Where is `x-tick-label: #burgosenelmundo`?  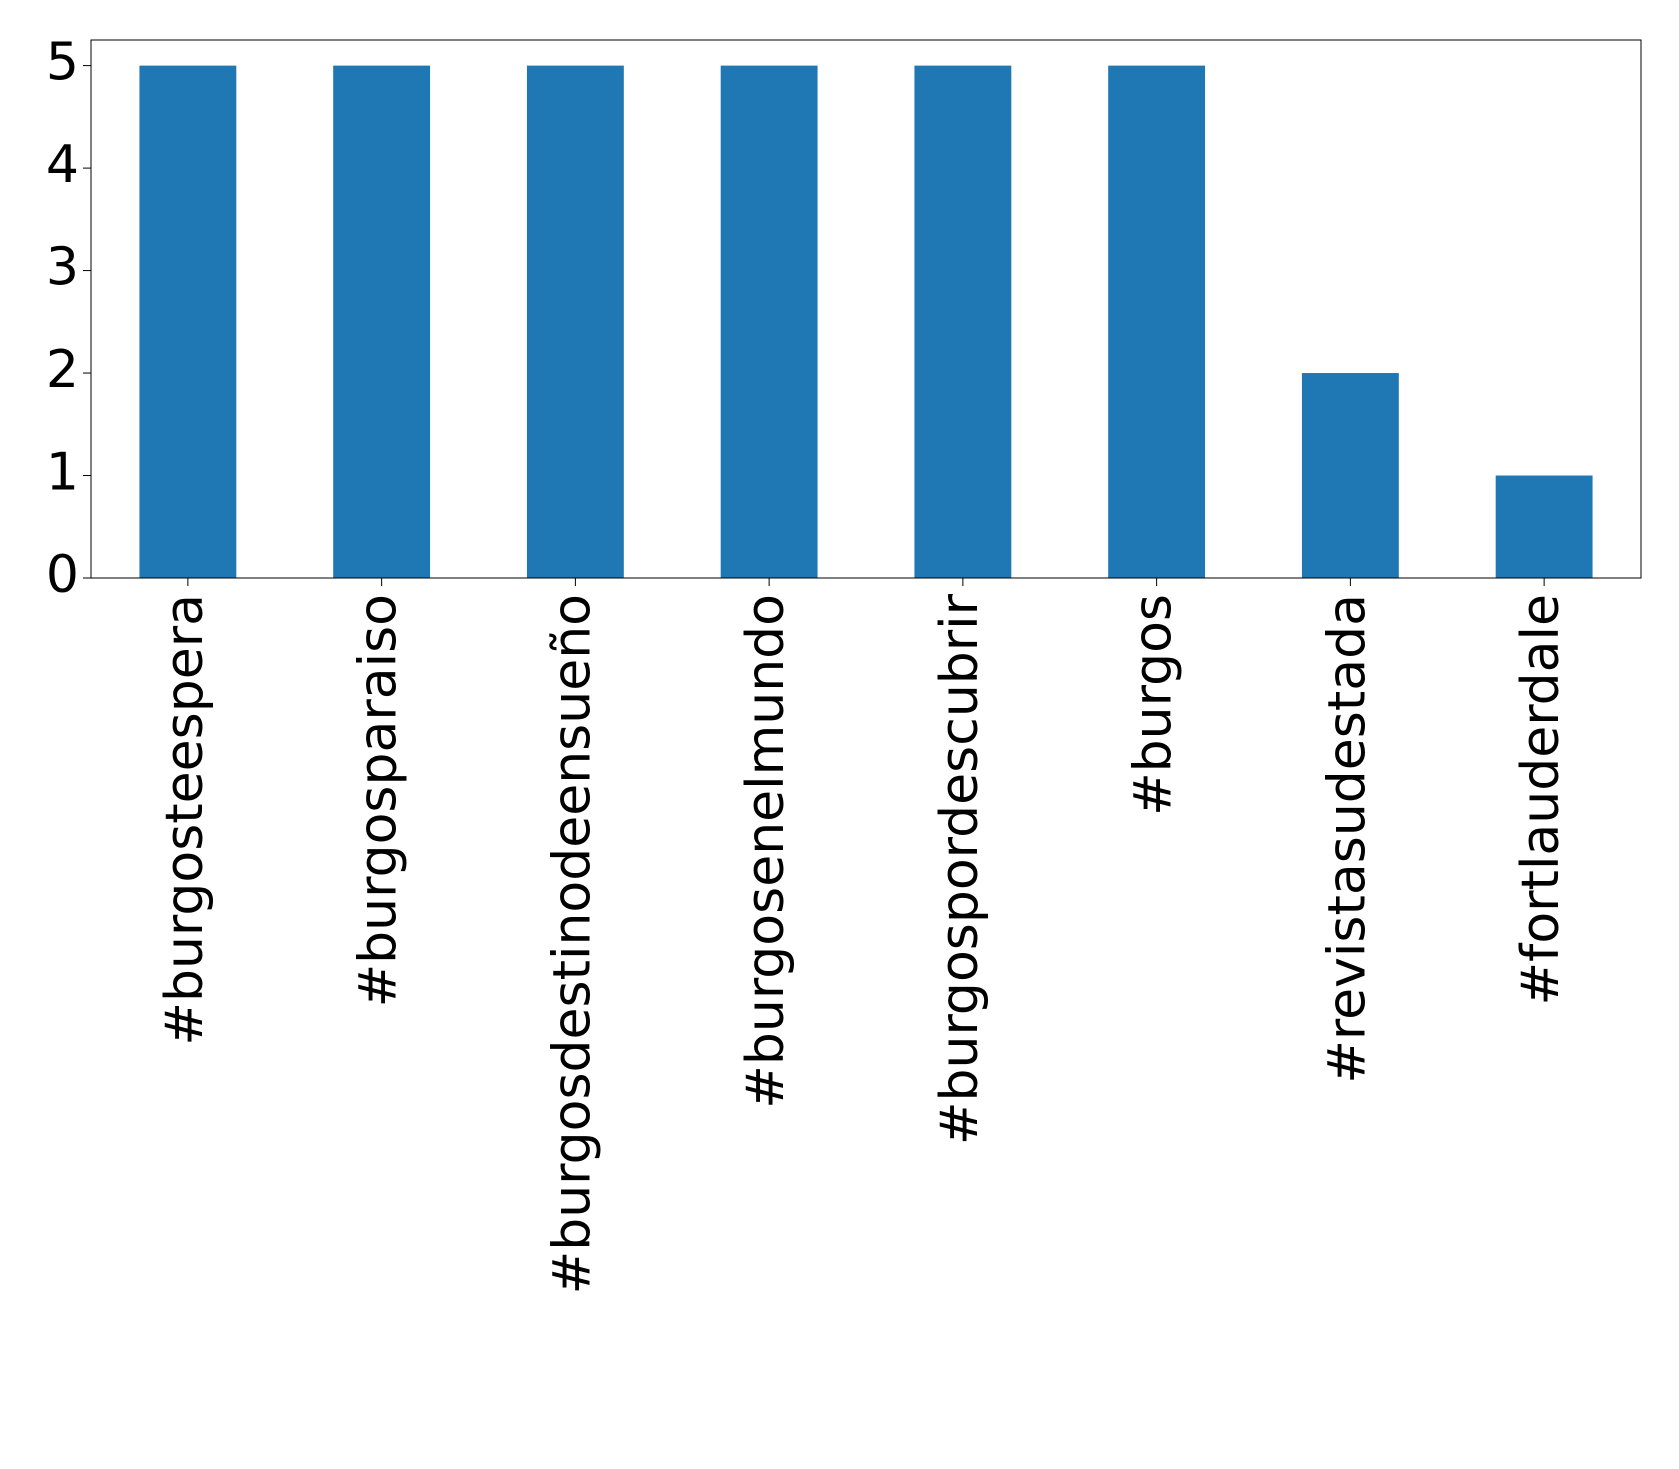 x-tick-label: #burgosenelmundo is located at coordinates (766, 851).